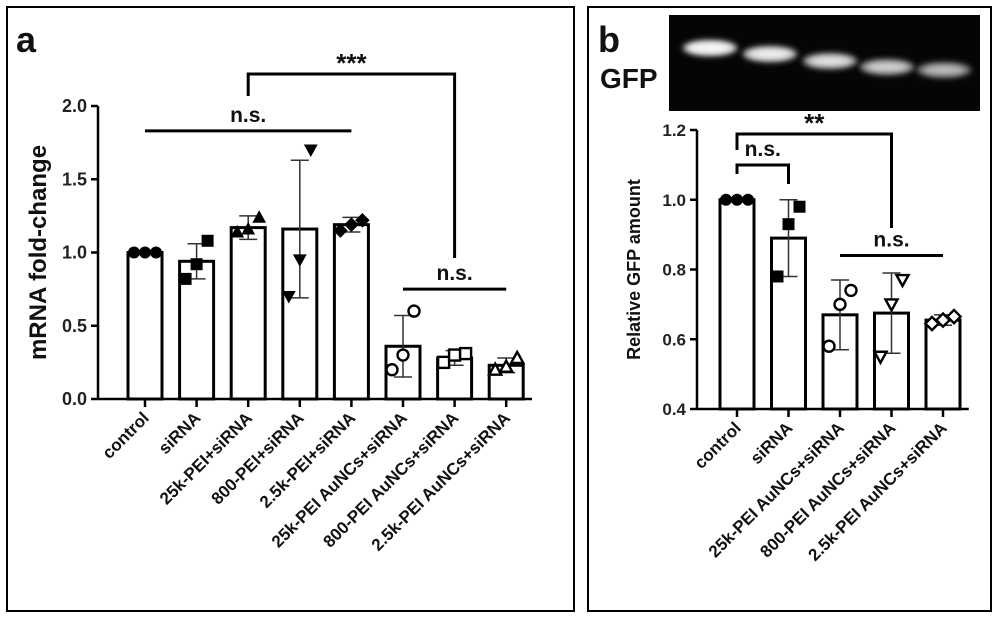  Describe the element at coordinates (74, 106) in the screenshot. I see `chart-a-y-tick-label: 2.0` at that location.